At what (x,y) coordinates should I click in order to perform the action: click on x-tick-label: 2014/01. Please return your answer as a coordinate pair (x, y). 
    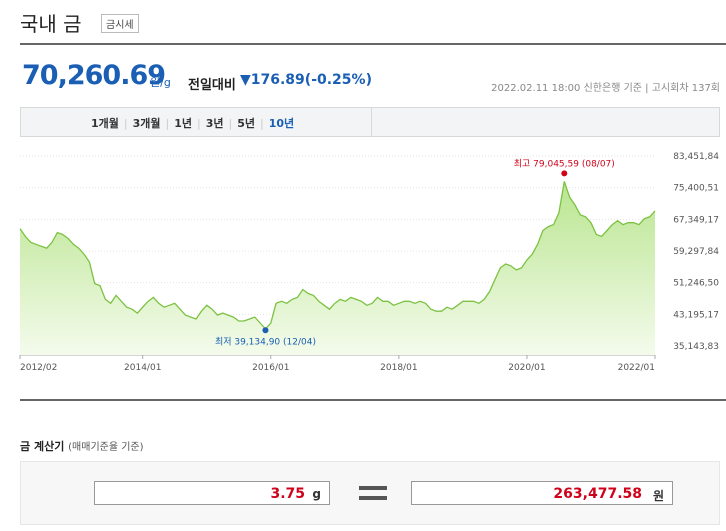
    Looking at the image, I should click on (142, 368).